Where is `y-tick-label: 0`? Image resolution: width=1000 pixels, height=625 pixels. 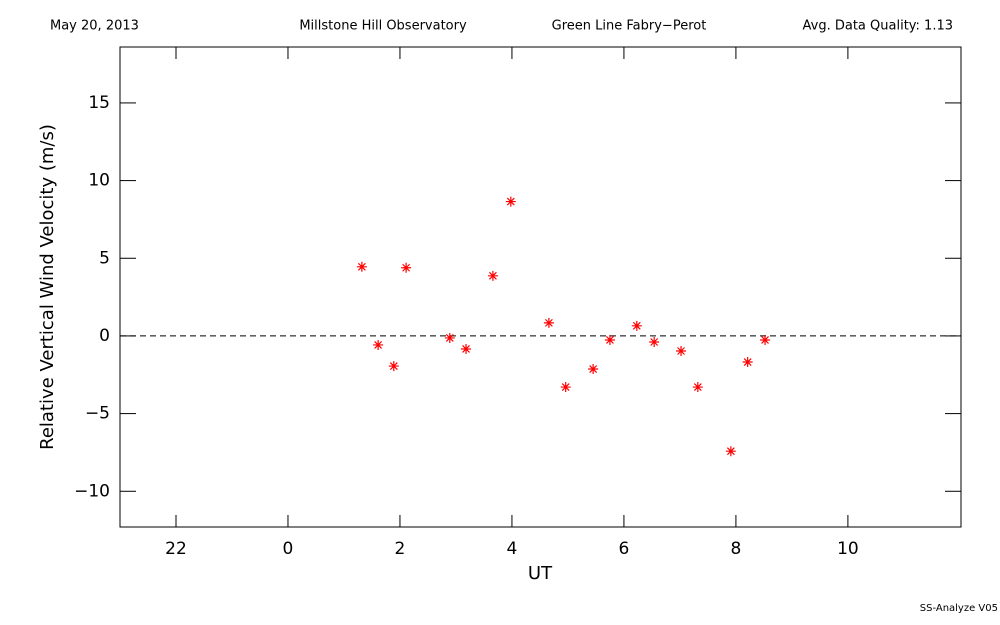
y-tick-label: 0 is located at coordinates (104, 336).